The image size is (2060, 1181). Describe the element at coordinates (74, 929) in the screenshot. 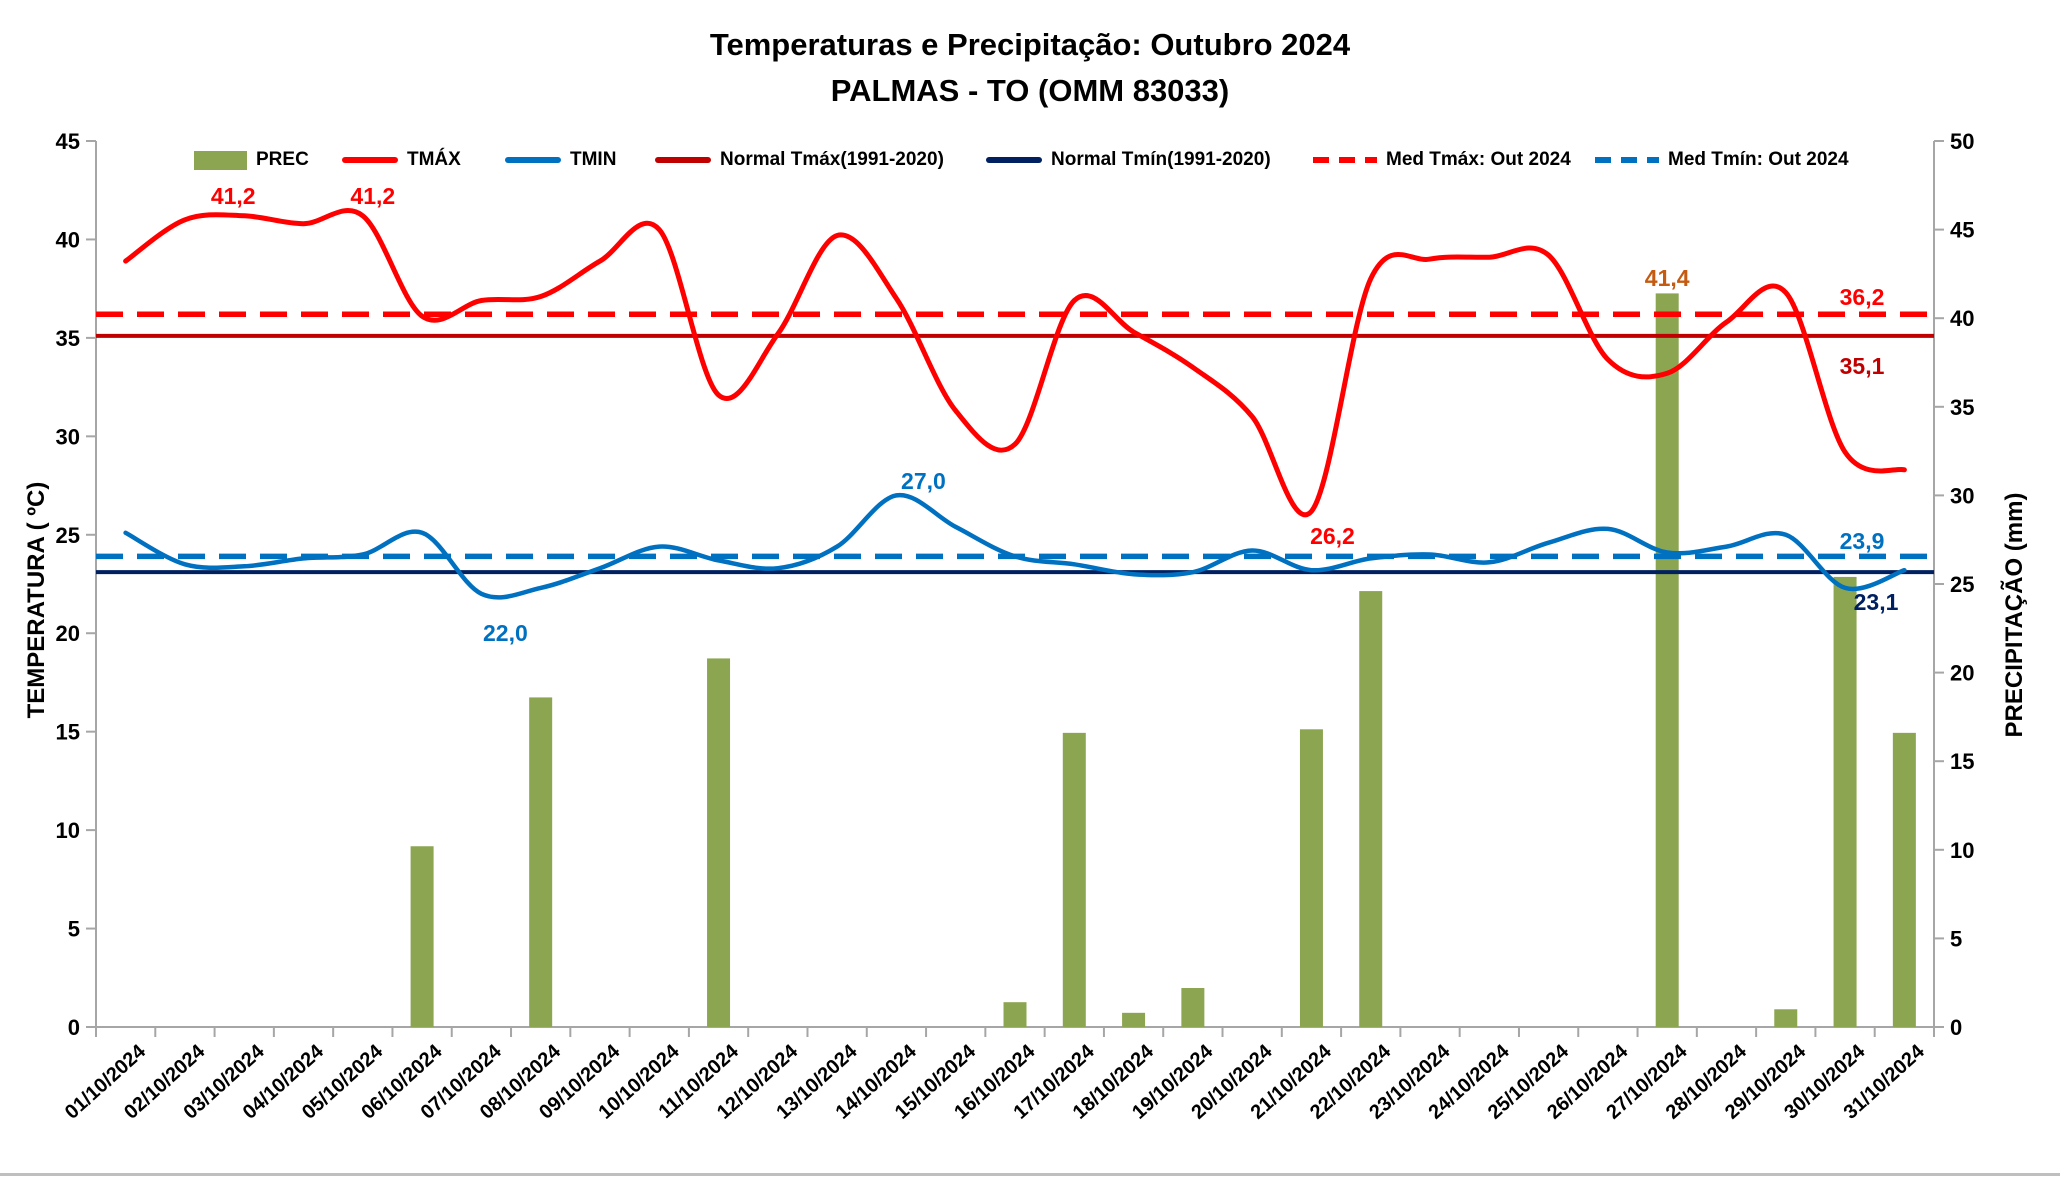

I see `left-axis-tick-label: 5` at that location.